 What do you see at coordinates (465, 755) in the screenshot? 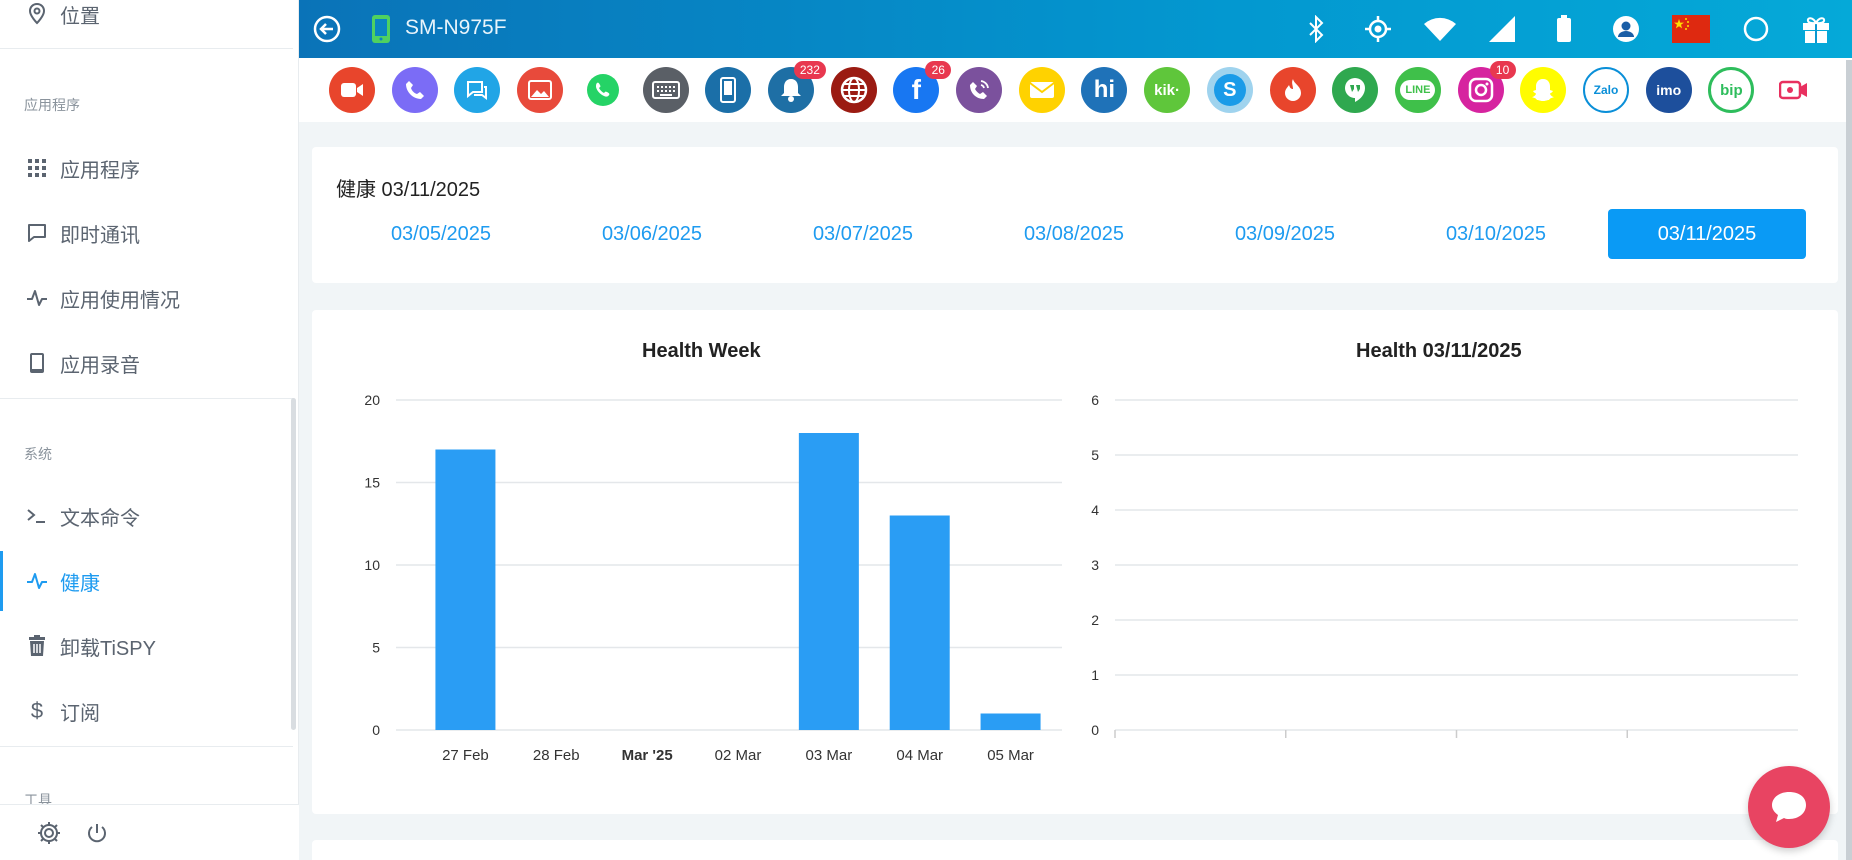
I see `x-tick-label: 27 Feb` at bounding box center [465, 755].